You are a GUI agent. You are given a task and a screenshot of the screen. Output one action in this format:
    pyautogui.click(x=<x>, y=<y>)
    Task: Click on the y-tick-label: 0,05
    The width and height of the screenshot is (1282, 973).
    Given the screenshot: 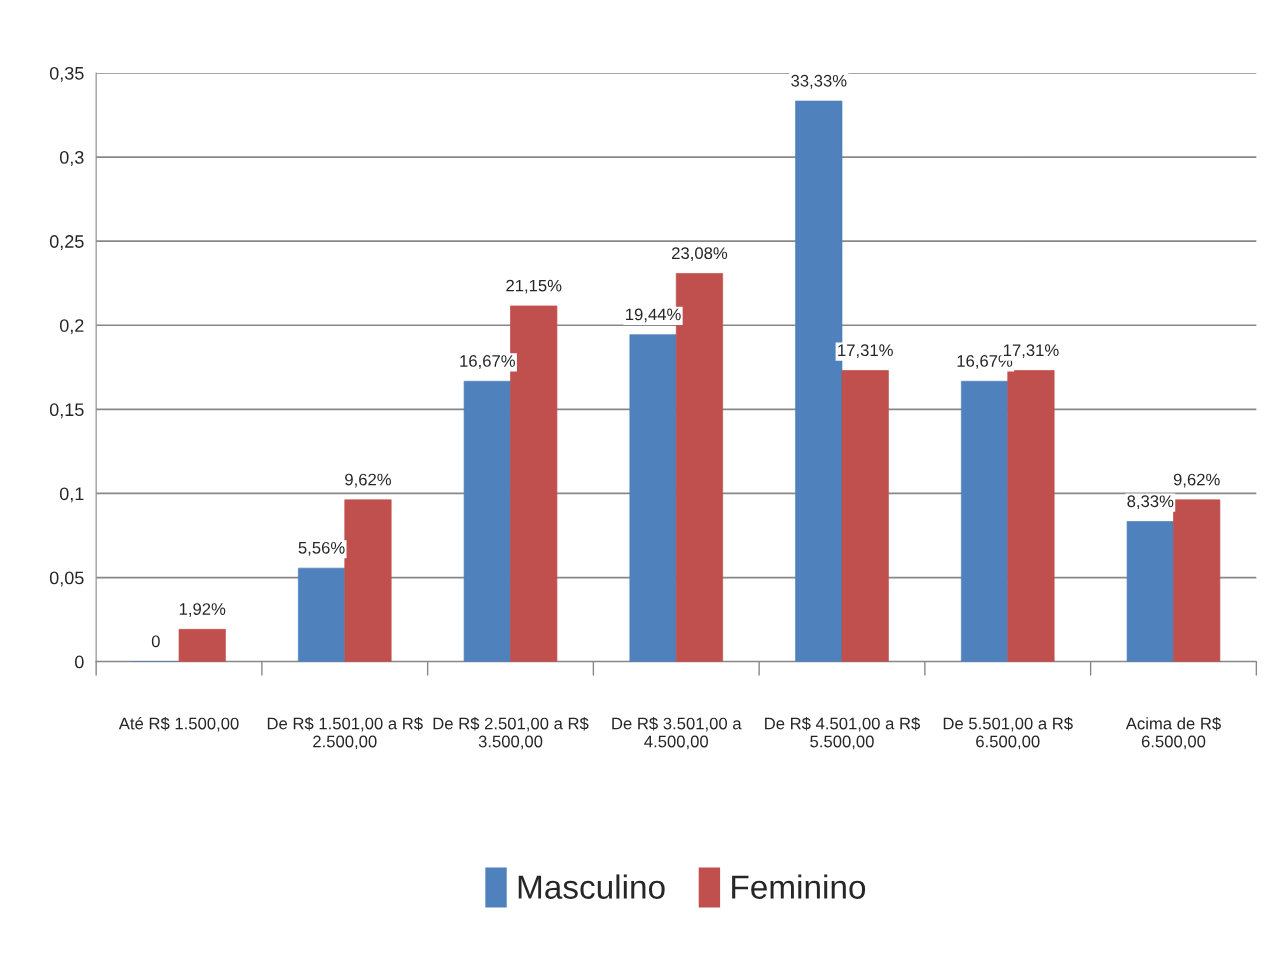 What is the action you would take?
    pyautogui.click(x=66, y=579)
    